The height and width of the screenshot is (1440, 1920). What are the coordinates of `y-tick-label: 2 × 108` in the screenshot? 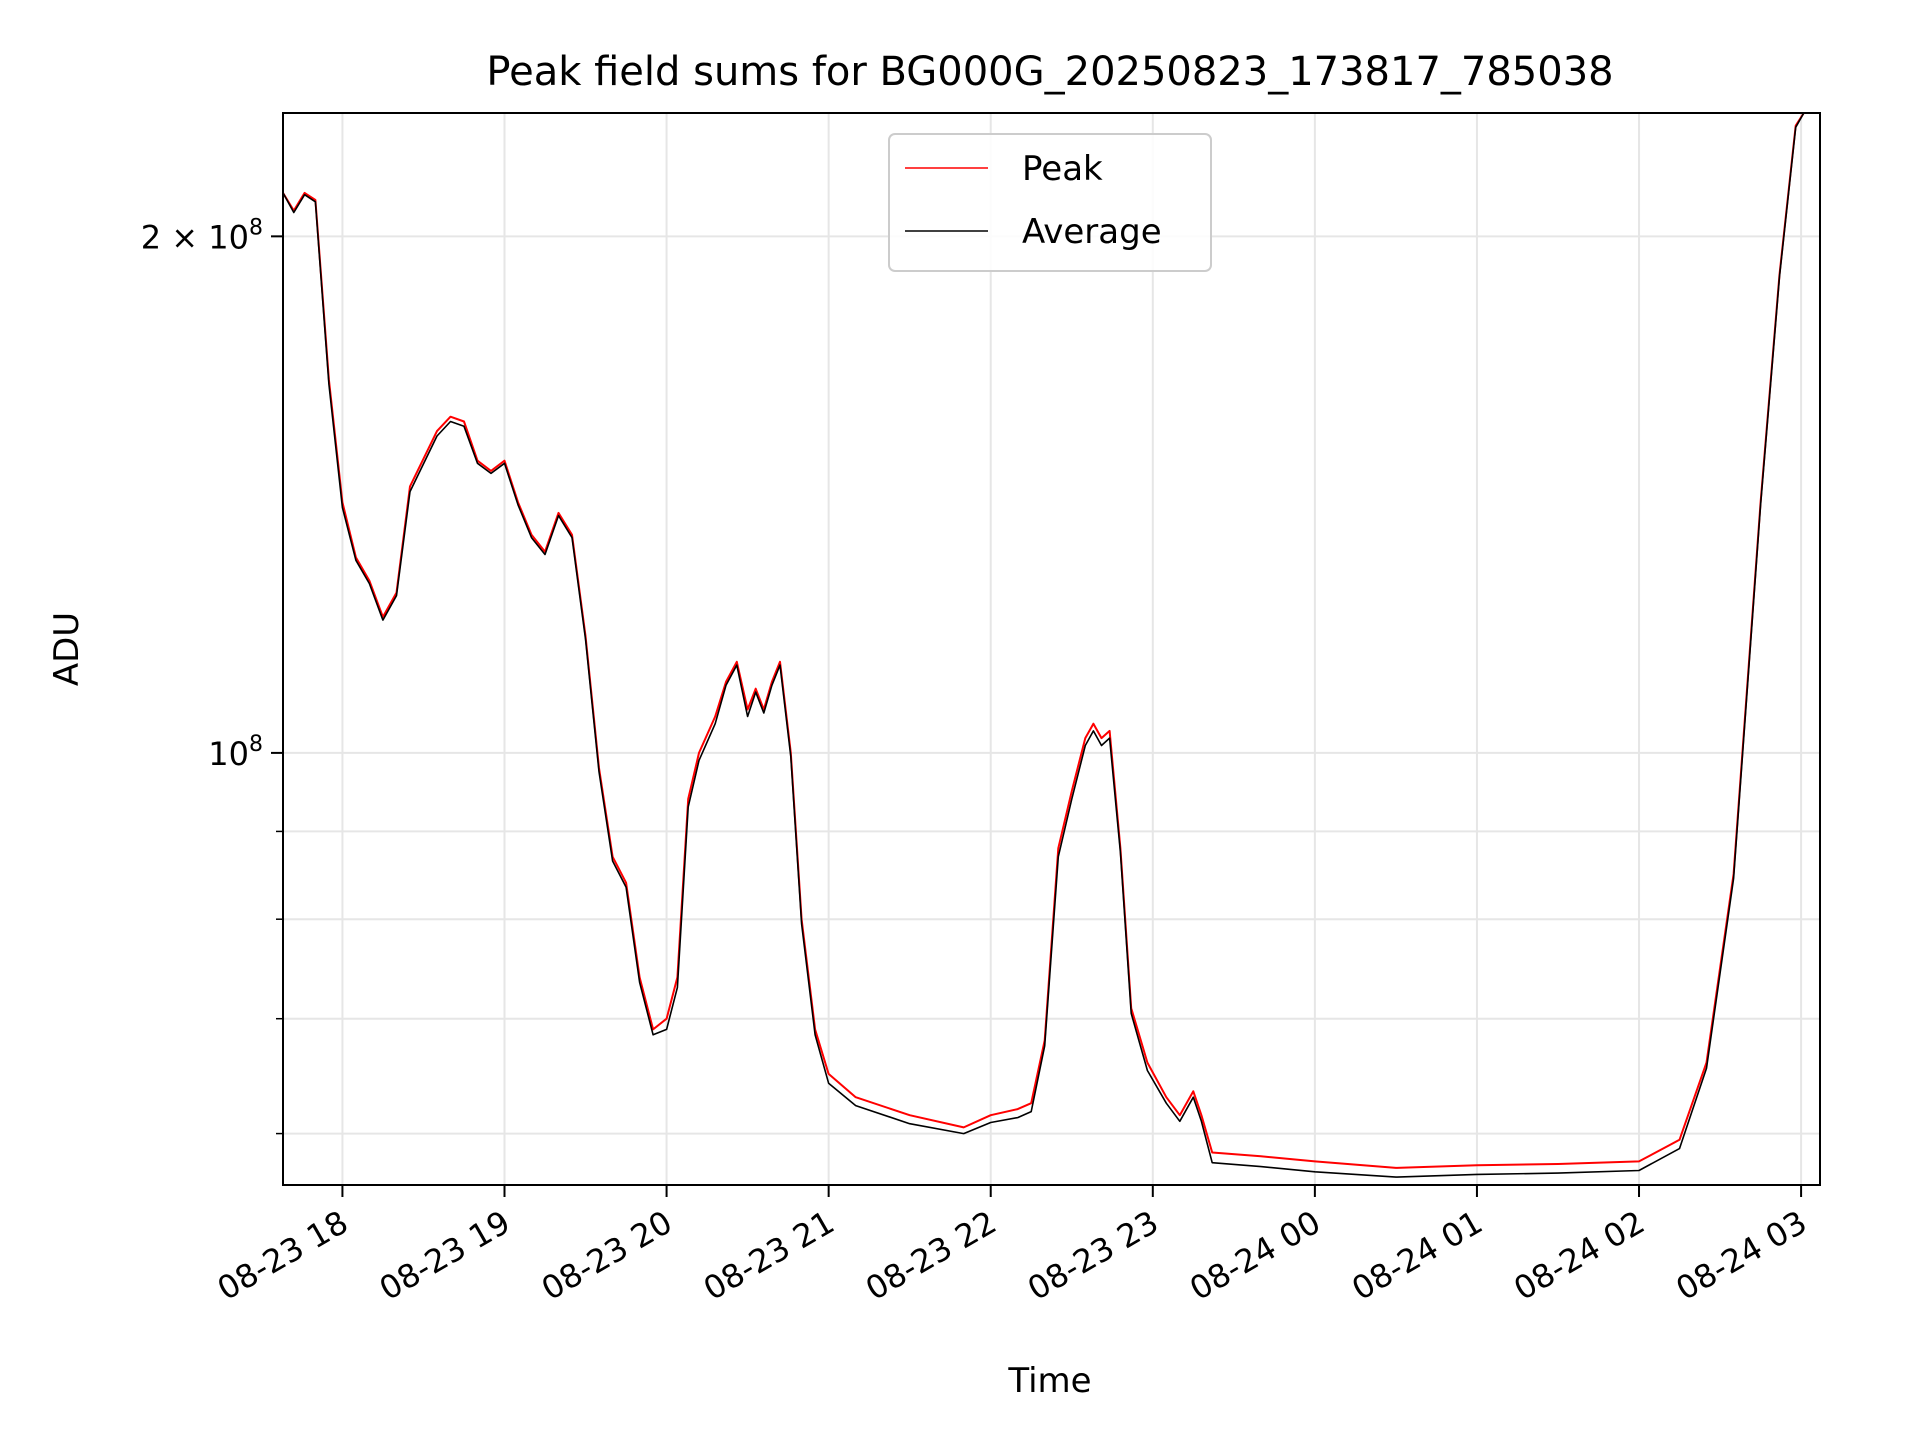 It's located at (202, 235).